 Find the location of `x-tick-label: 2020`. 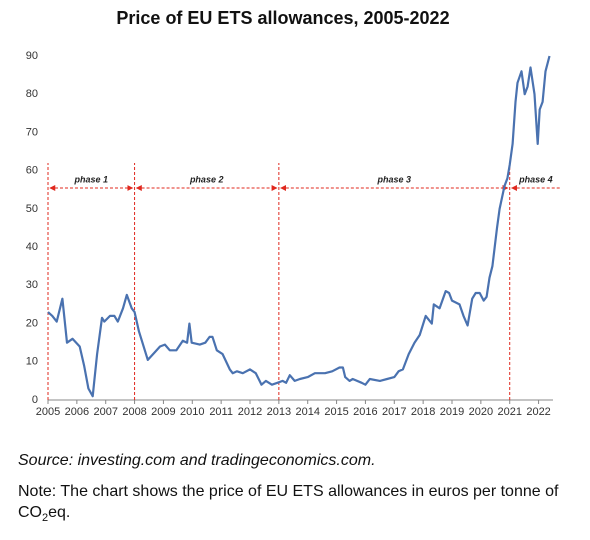

x-tick-label: 2020 is located at coordinates (481, 412).